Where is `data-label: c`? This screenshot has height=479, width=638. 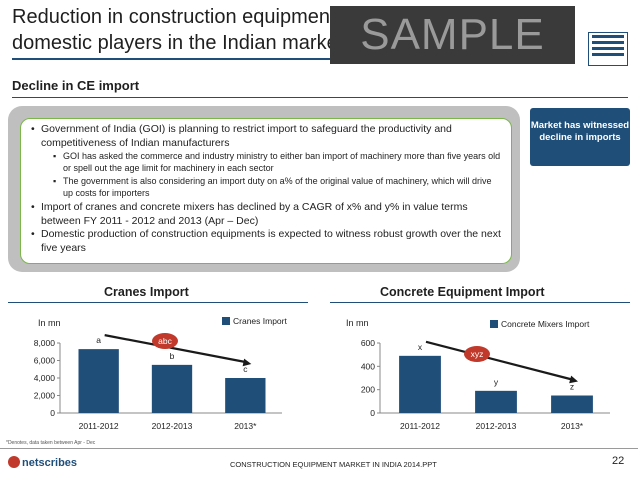
data-label: c is located at coordinates (245, 369).